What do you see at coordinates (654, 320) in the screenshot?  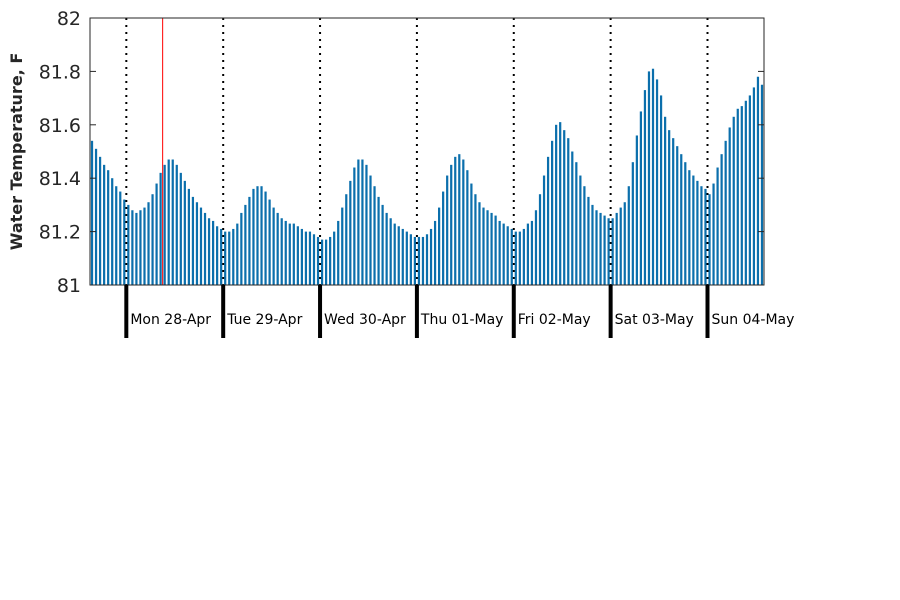 I see `day-tick-label: Sat 03-May` at bounding box center [654, 320].